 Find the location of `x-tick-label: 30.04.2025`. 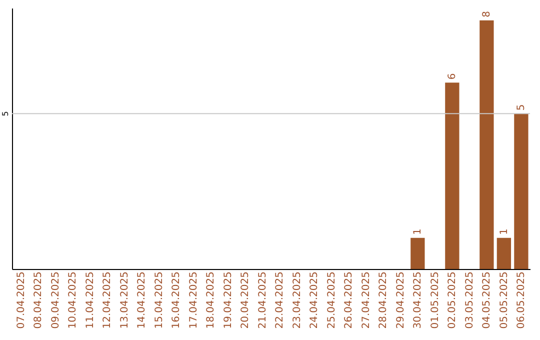

x-tick-label: 30.04.2025 is located at coordinates (418, 300).